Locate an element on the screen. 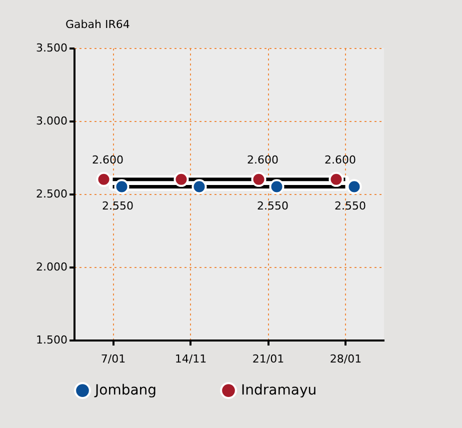  x-tick-label: 7/01 is located at coordinates (113, 359).